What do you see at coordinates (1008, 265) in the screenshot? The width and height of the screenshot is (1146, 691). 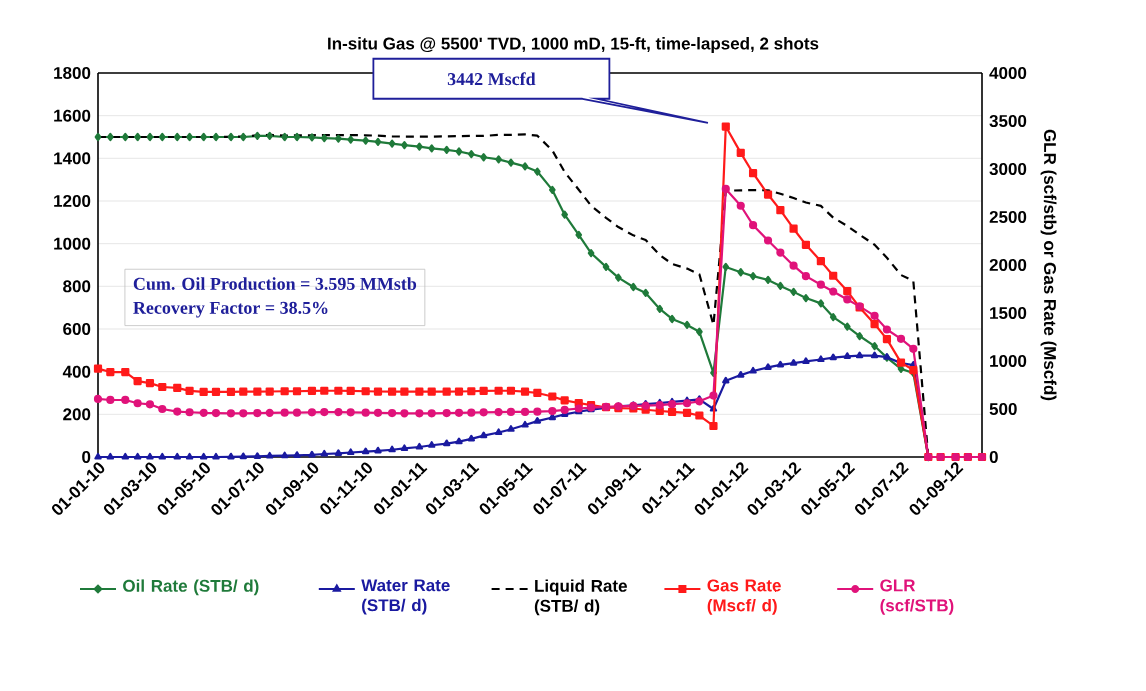 I see `y2-tick-label: 2000` at bounding box center [1008, 265].